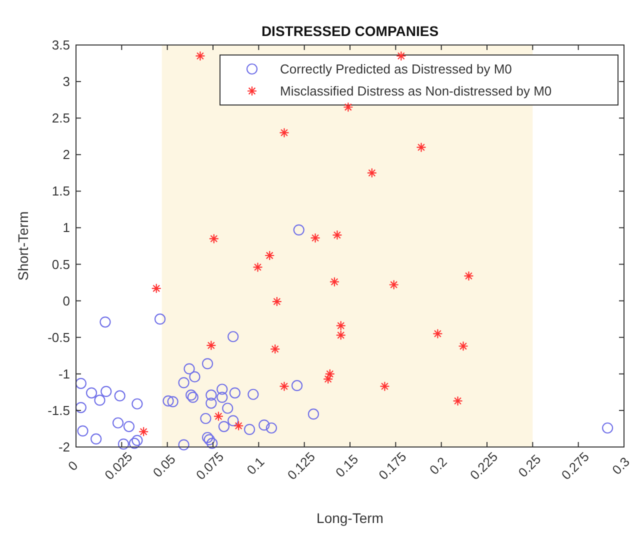  Describe the element at coordinates (416, 91) in the screenshot. I see `legend-label: Misclassified Distress as Non-distressed by M0` at that location.